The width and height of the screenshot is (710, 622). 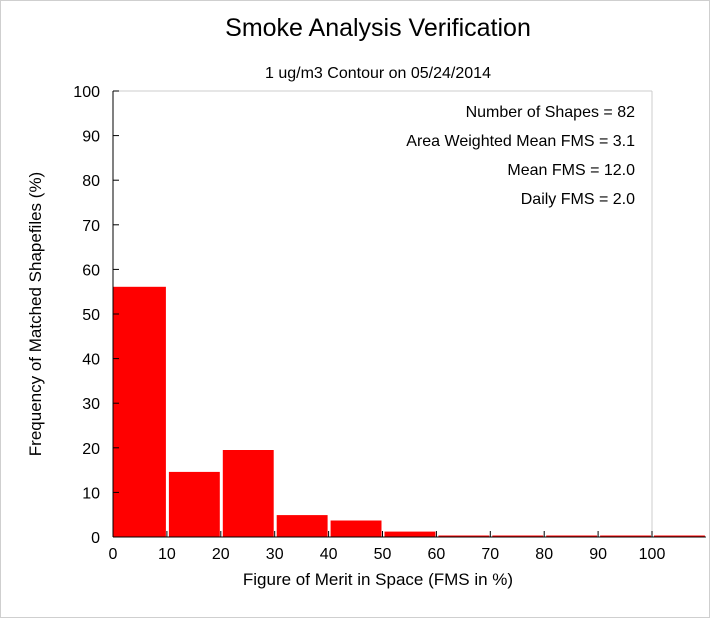 What do you see at coordinates (598, 554) in the screenshot?
I see `x-tick-label: 90` at bounding box center [598, 554].